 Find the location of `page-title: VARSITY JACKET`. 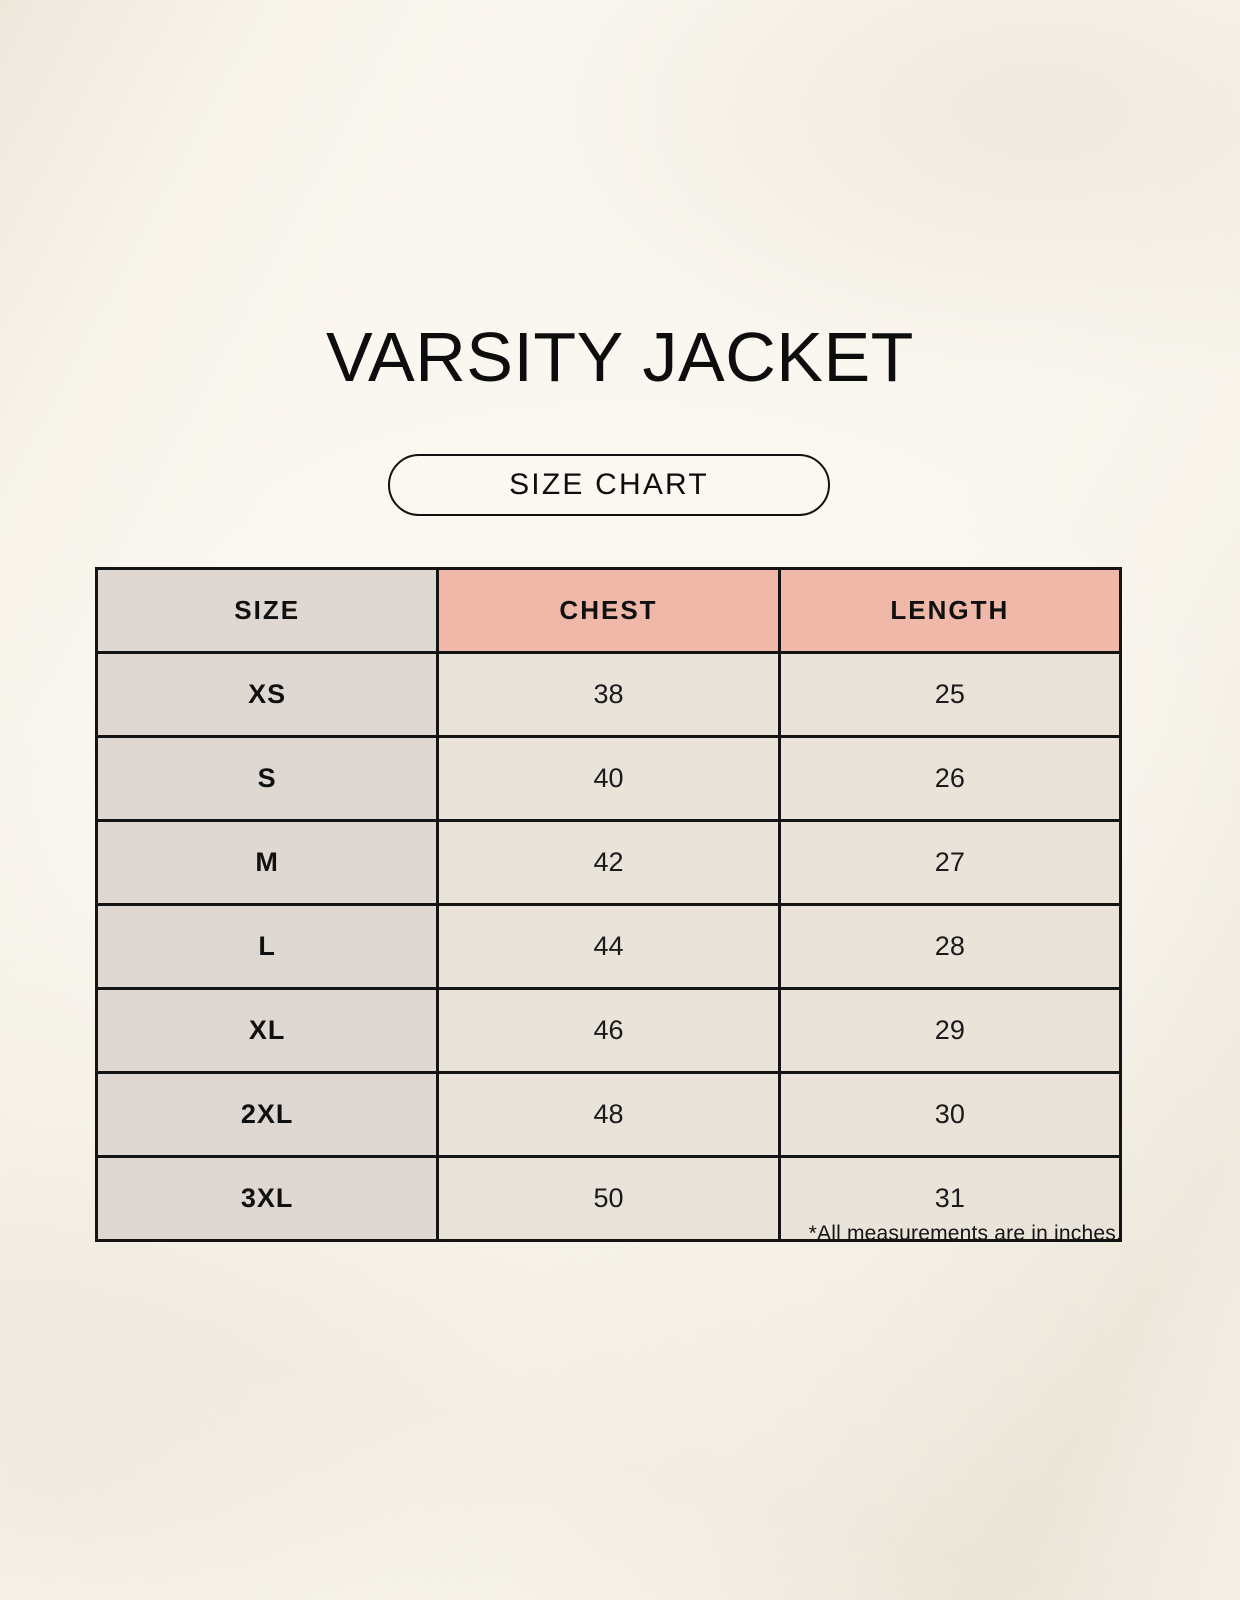

page-title: VARSITY JACKET is located at coordinates (620, 357).